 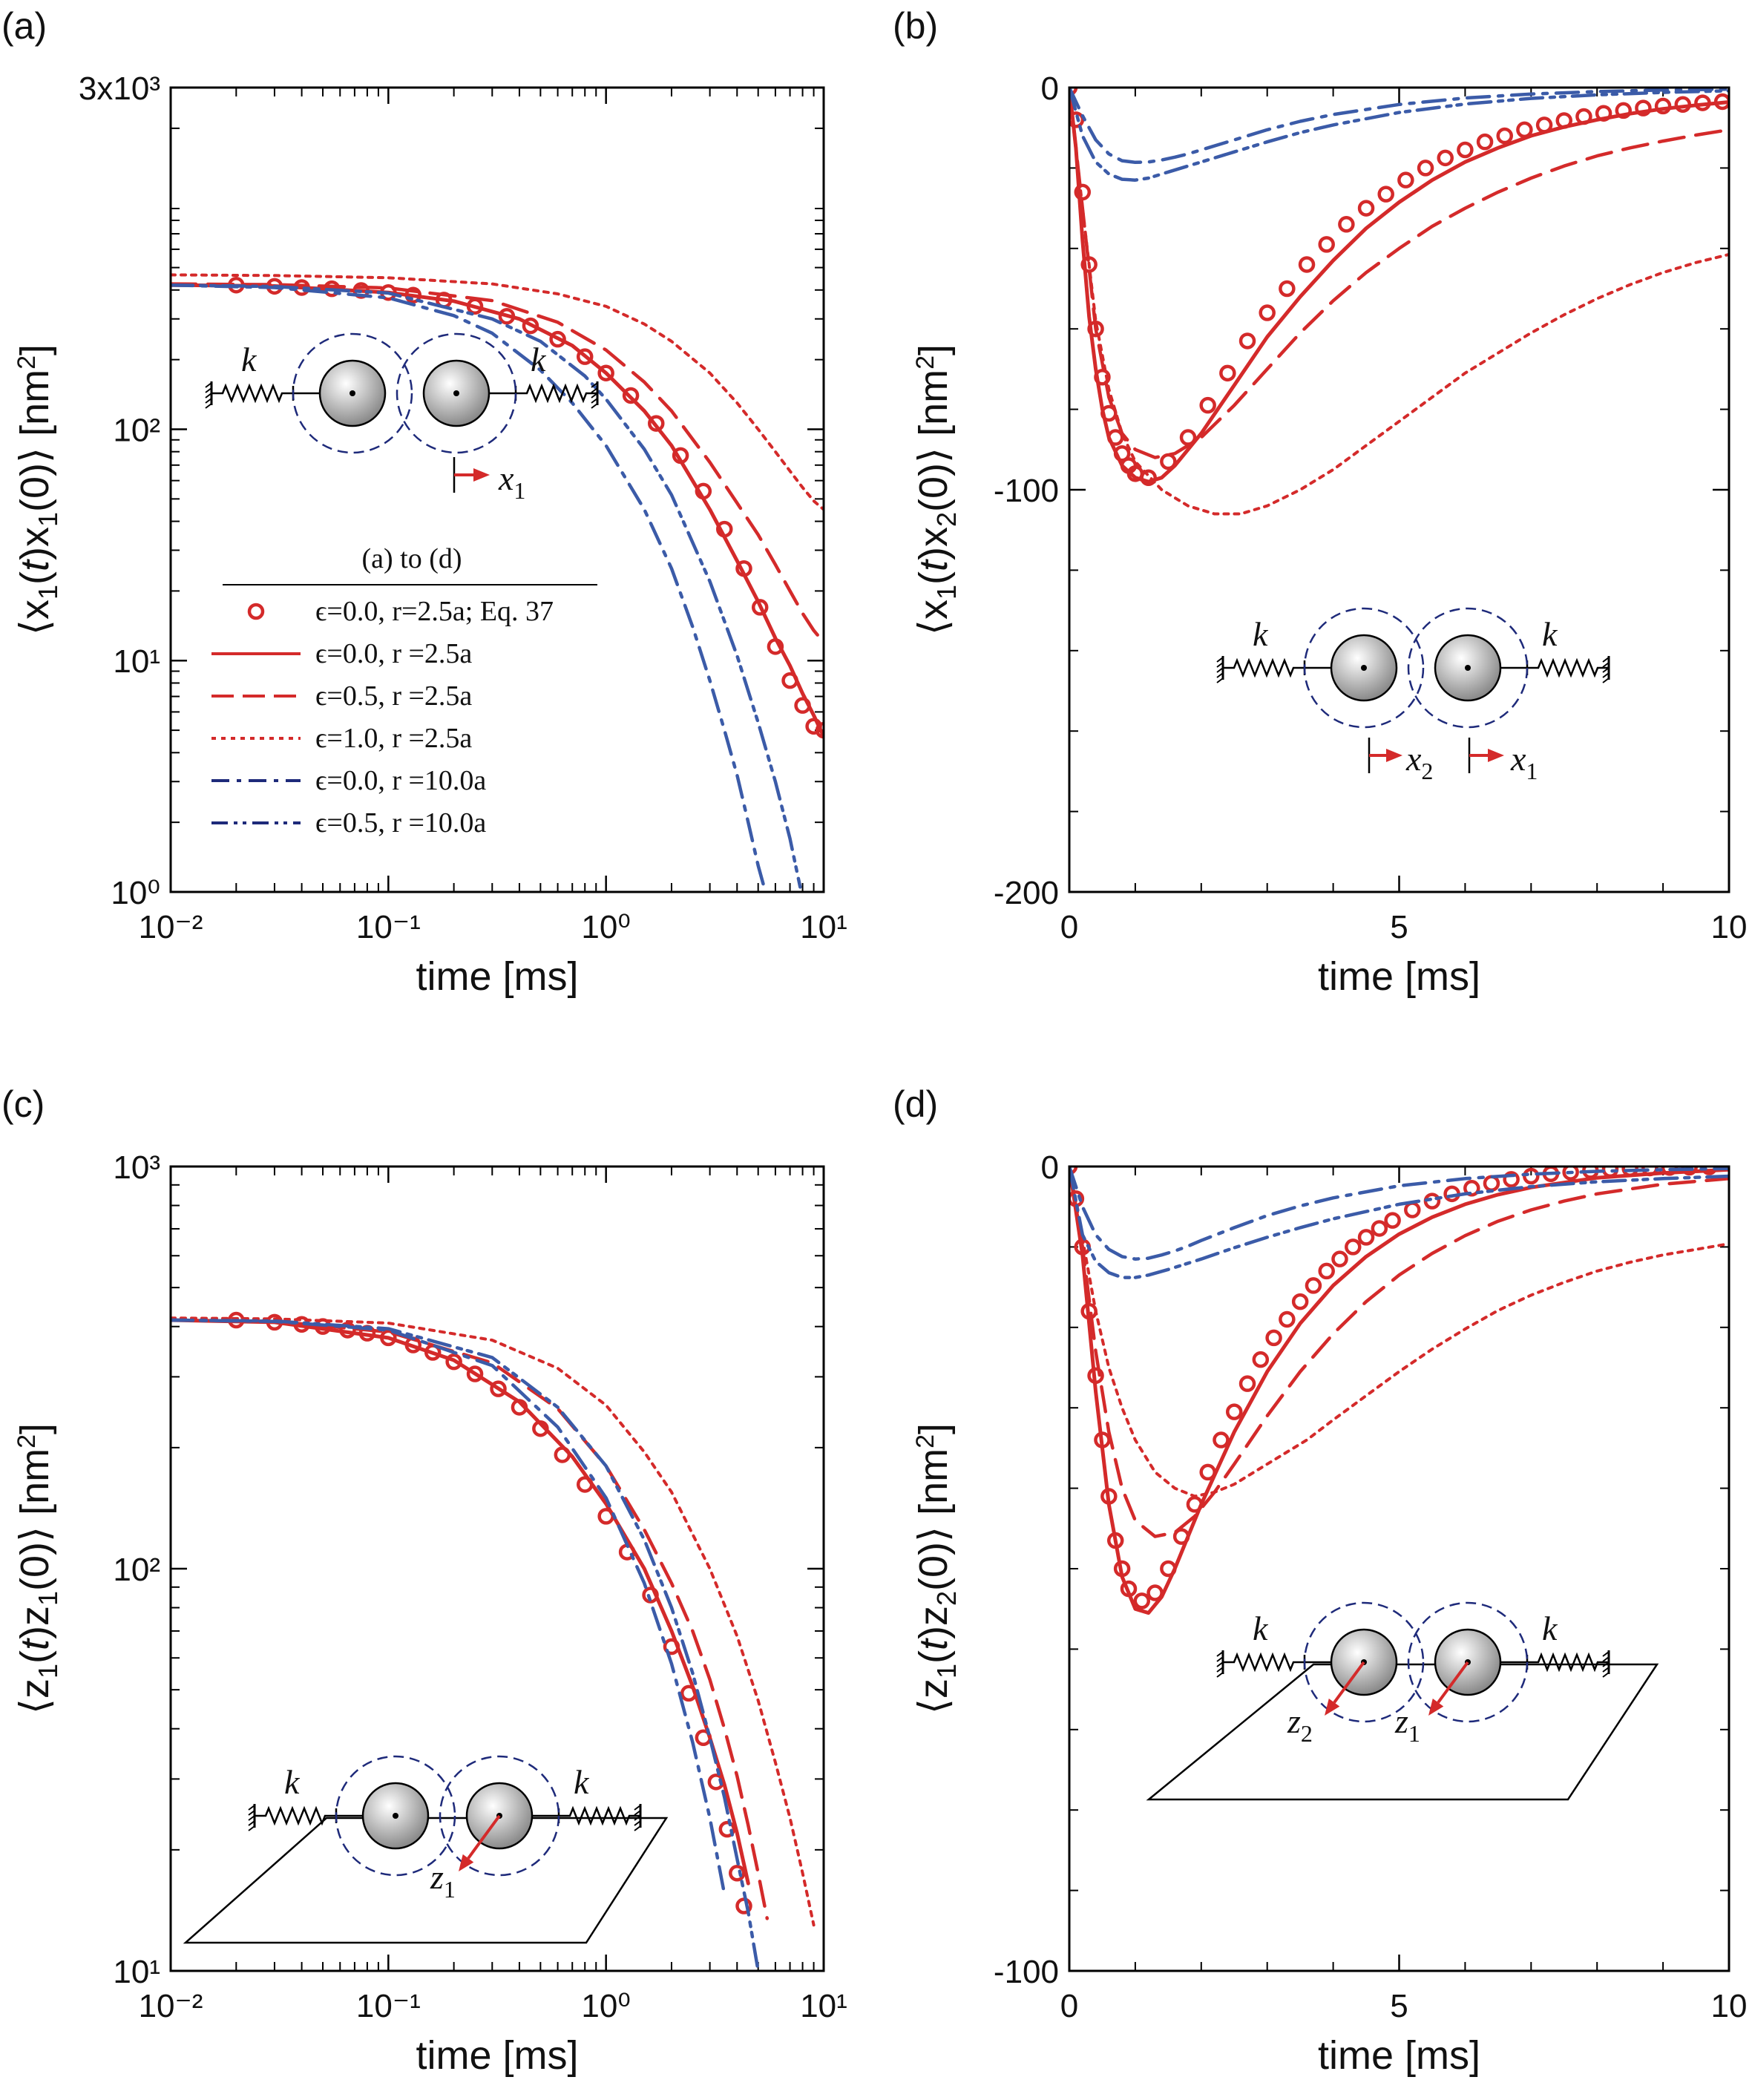 I want to click on x-tick-label: 0, so click(x=1069, y=927).